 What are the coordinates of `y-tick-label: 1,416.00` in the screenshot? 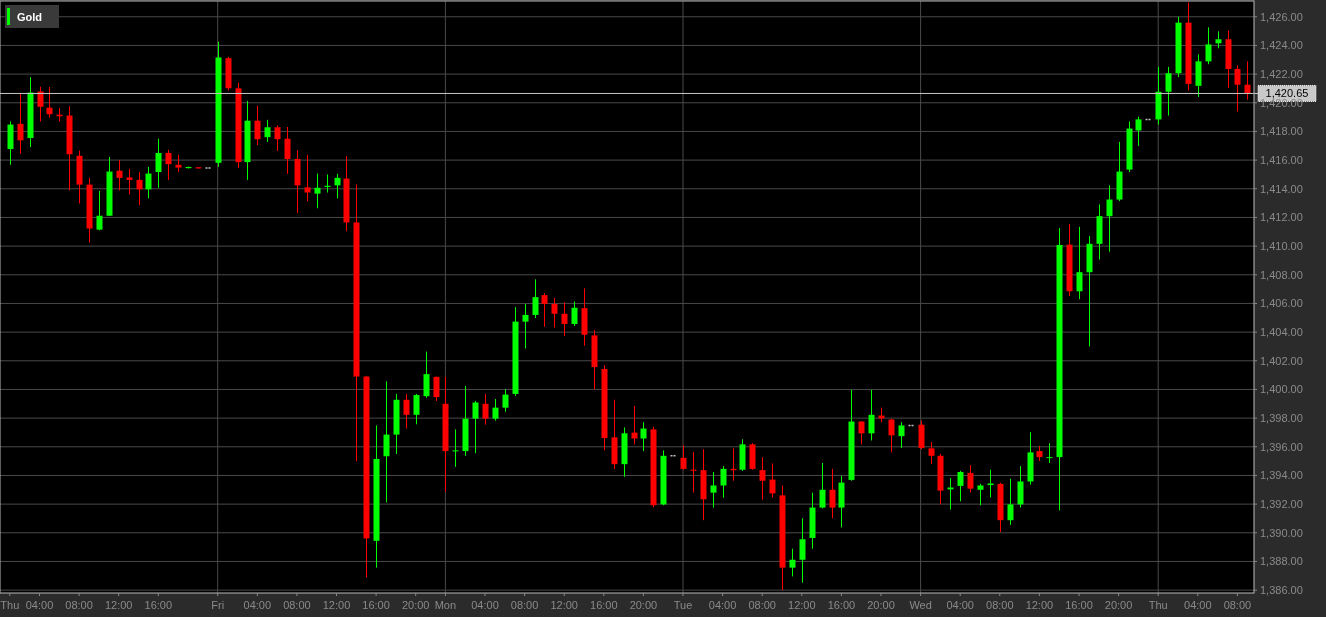 It's located at (1281, 160).